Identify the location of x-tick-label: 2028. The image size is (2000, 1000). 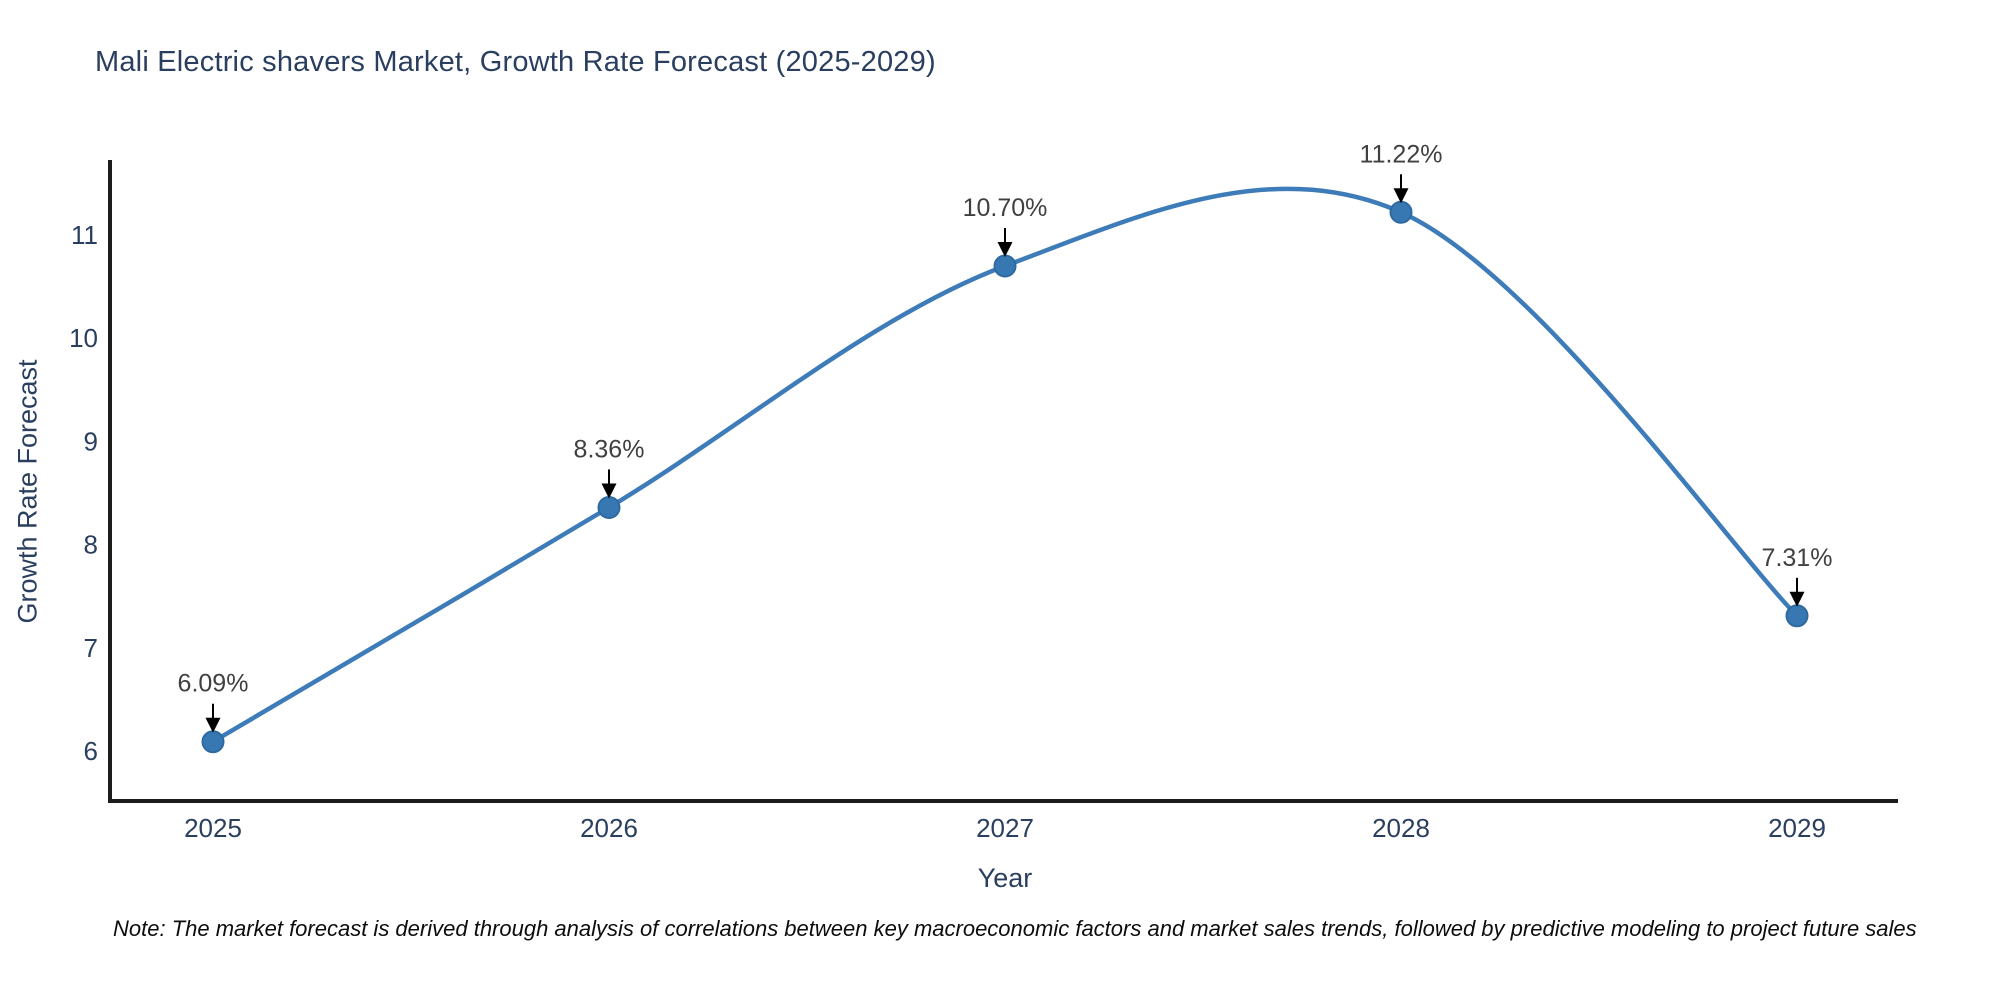
(1401, 828).